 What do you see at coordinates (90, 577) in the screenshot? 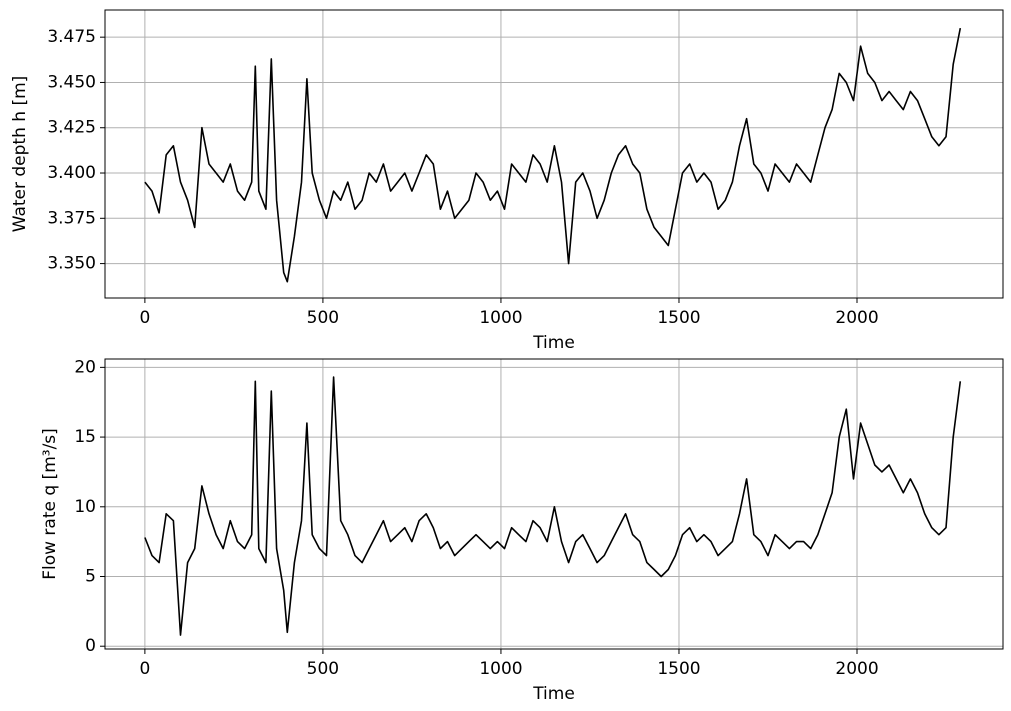
I see `y-tick-label: 5` at bounding box center [90, 577].